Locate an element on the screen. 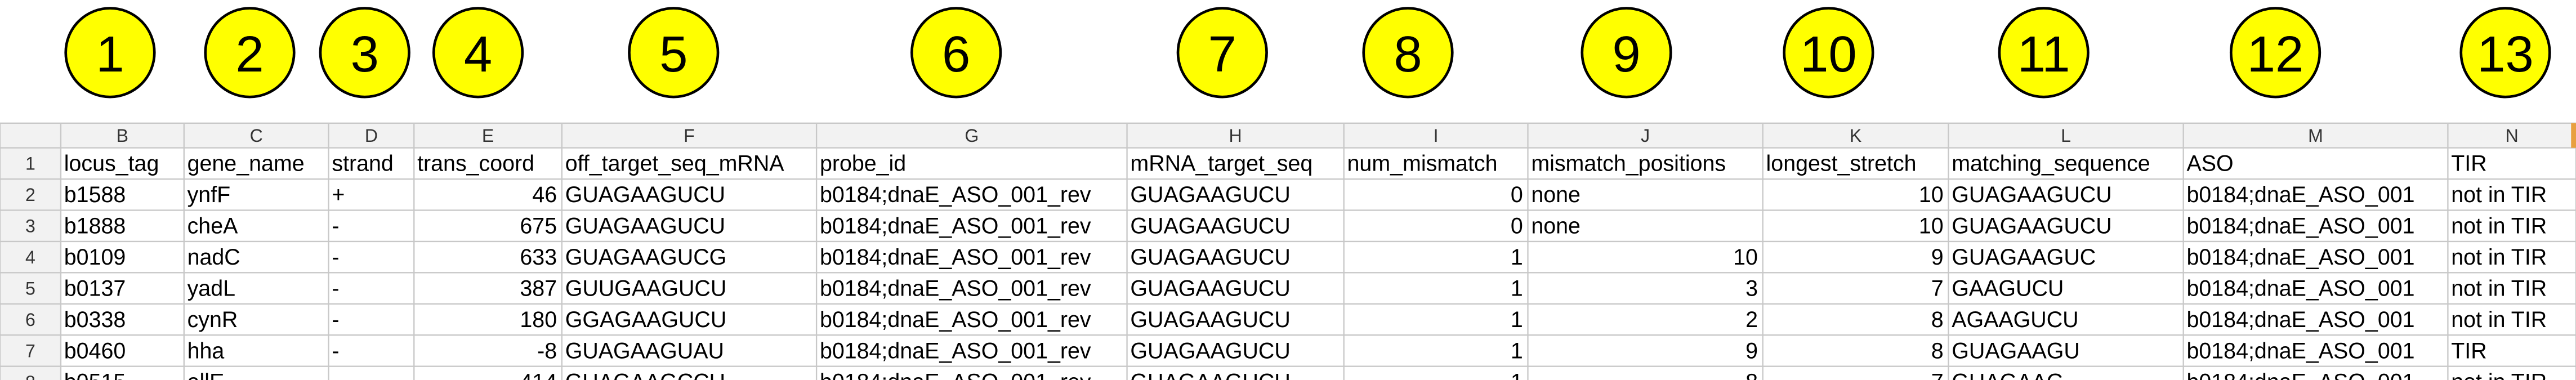 This screenshot has height=380, width=2576. cell-text: + is located at coordinates (338, 195).